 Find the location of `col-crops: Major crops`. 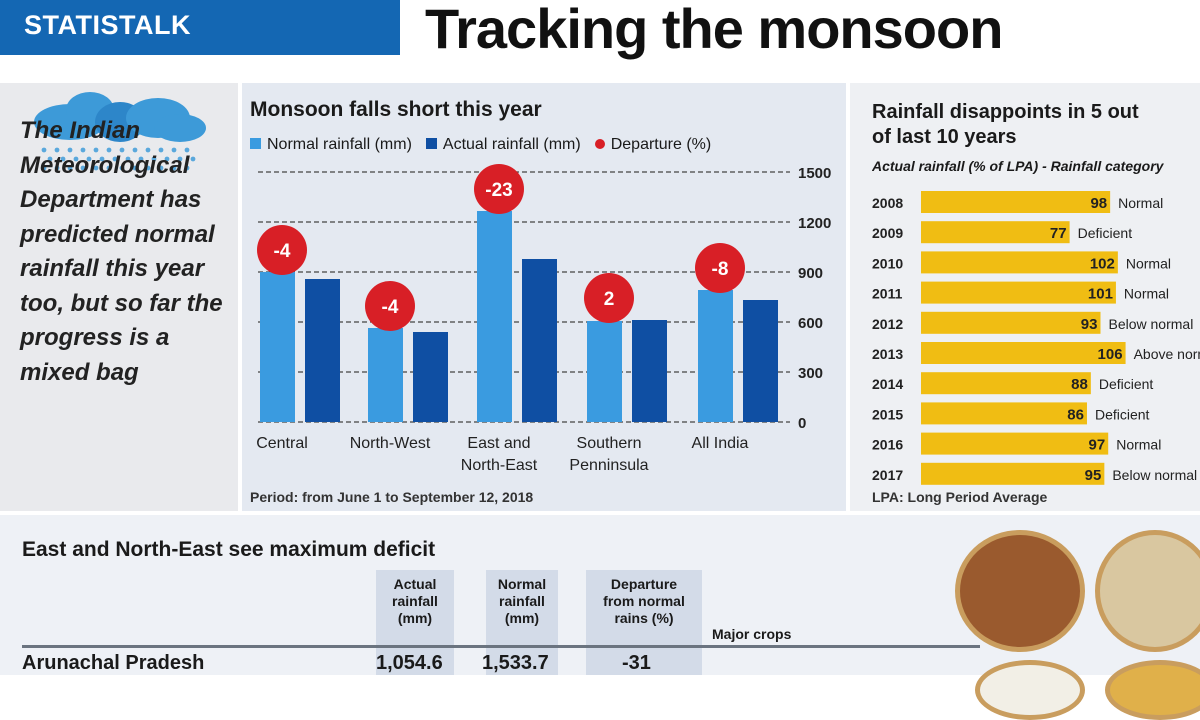

col-crops: Major crops is located at coordinates (752, 634).